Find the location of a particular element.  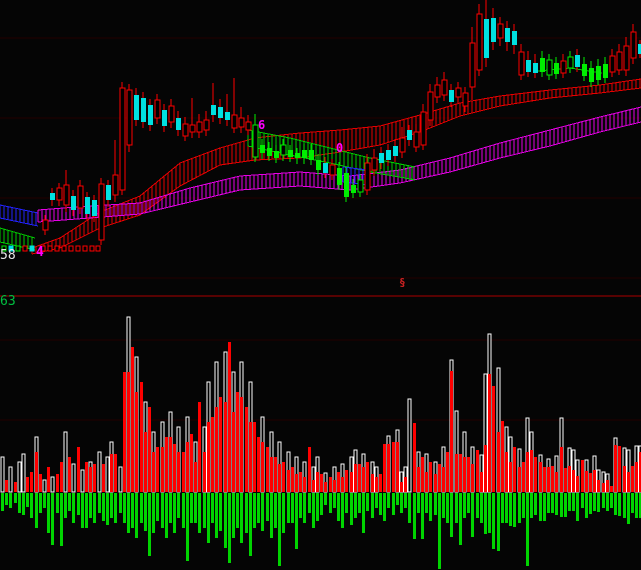

price-axis-label: 58 is located at coordinates (8, 255).